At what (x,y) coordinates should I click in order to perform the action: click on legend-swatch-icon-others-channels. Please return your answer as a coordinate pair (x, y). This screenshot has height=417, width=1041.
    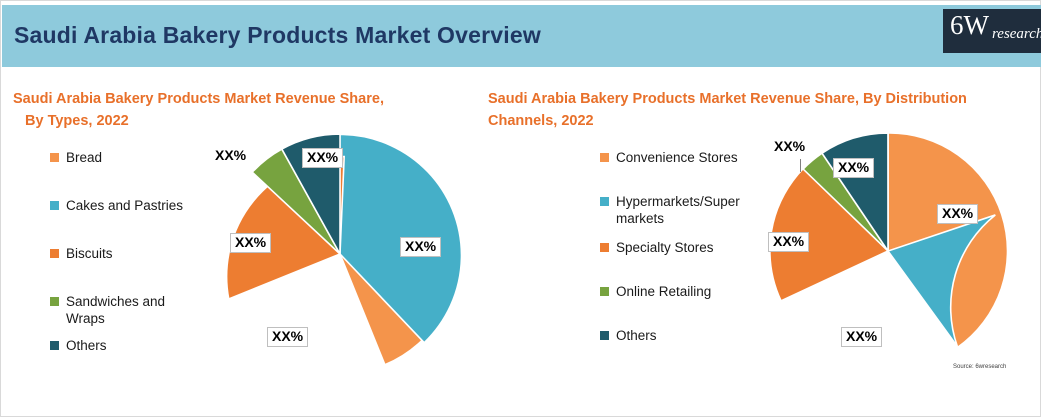
    Looking at the image, I should click on (604, 335).